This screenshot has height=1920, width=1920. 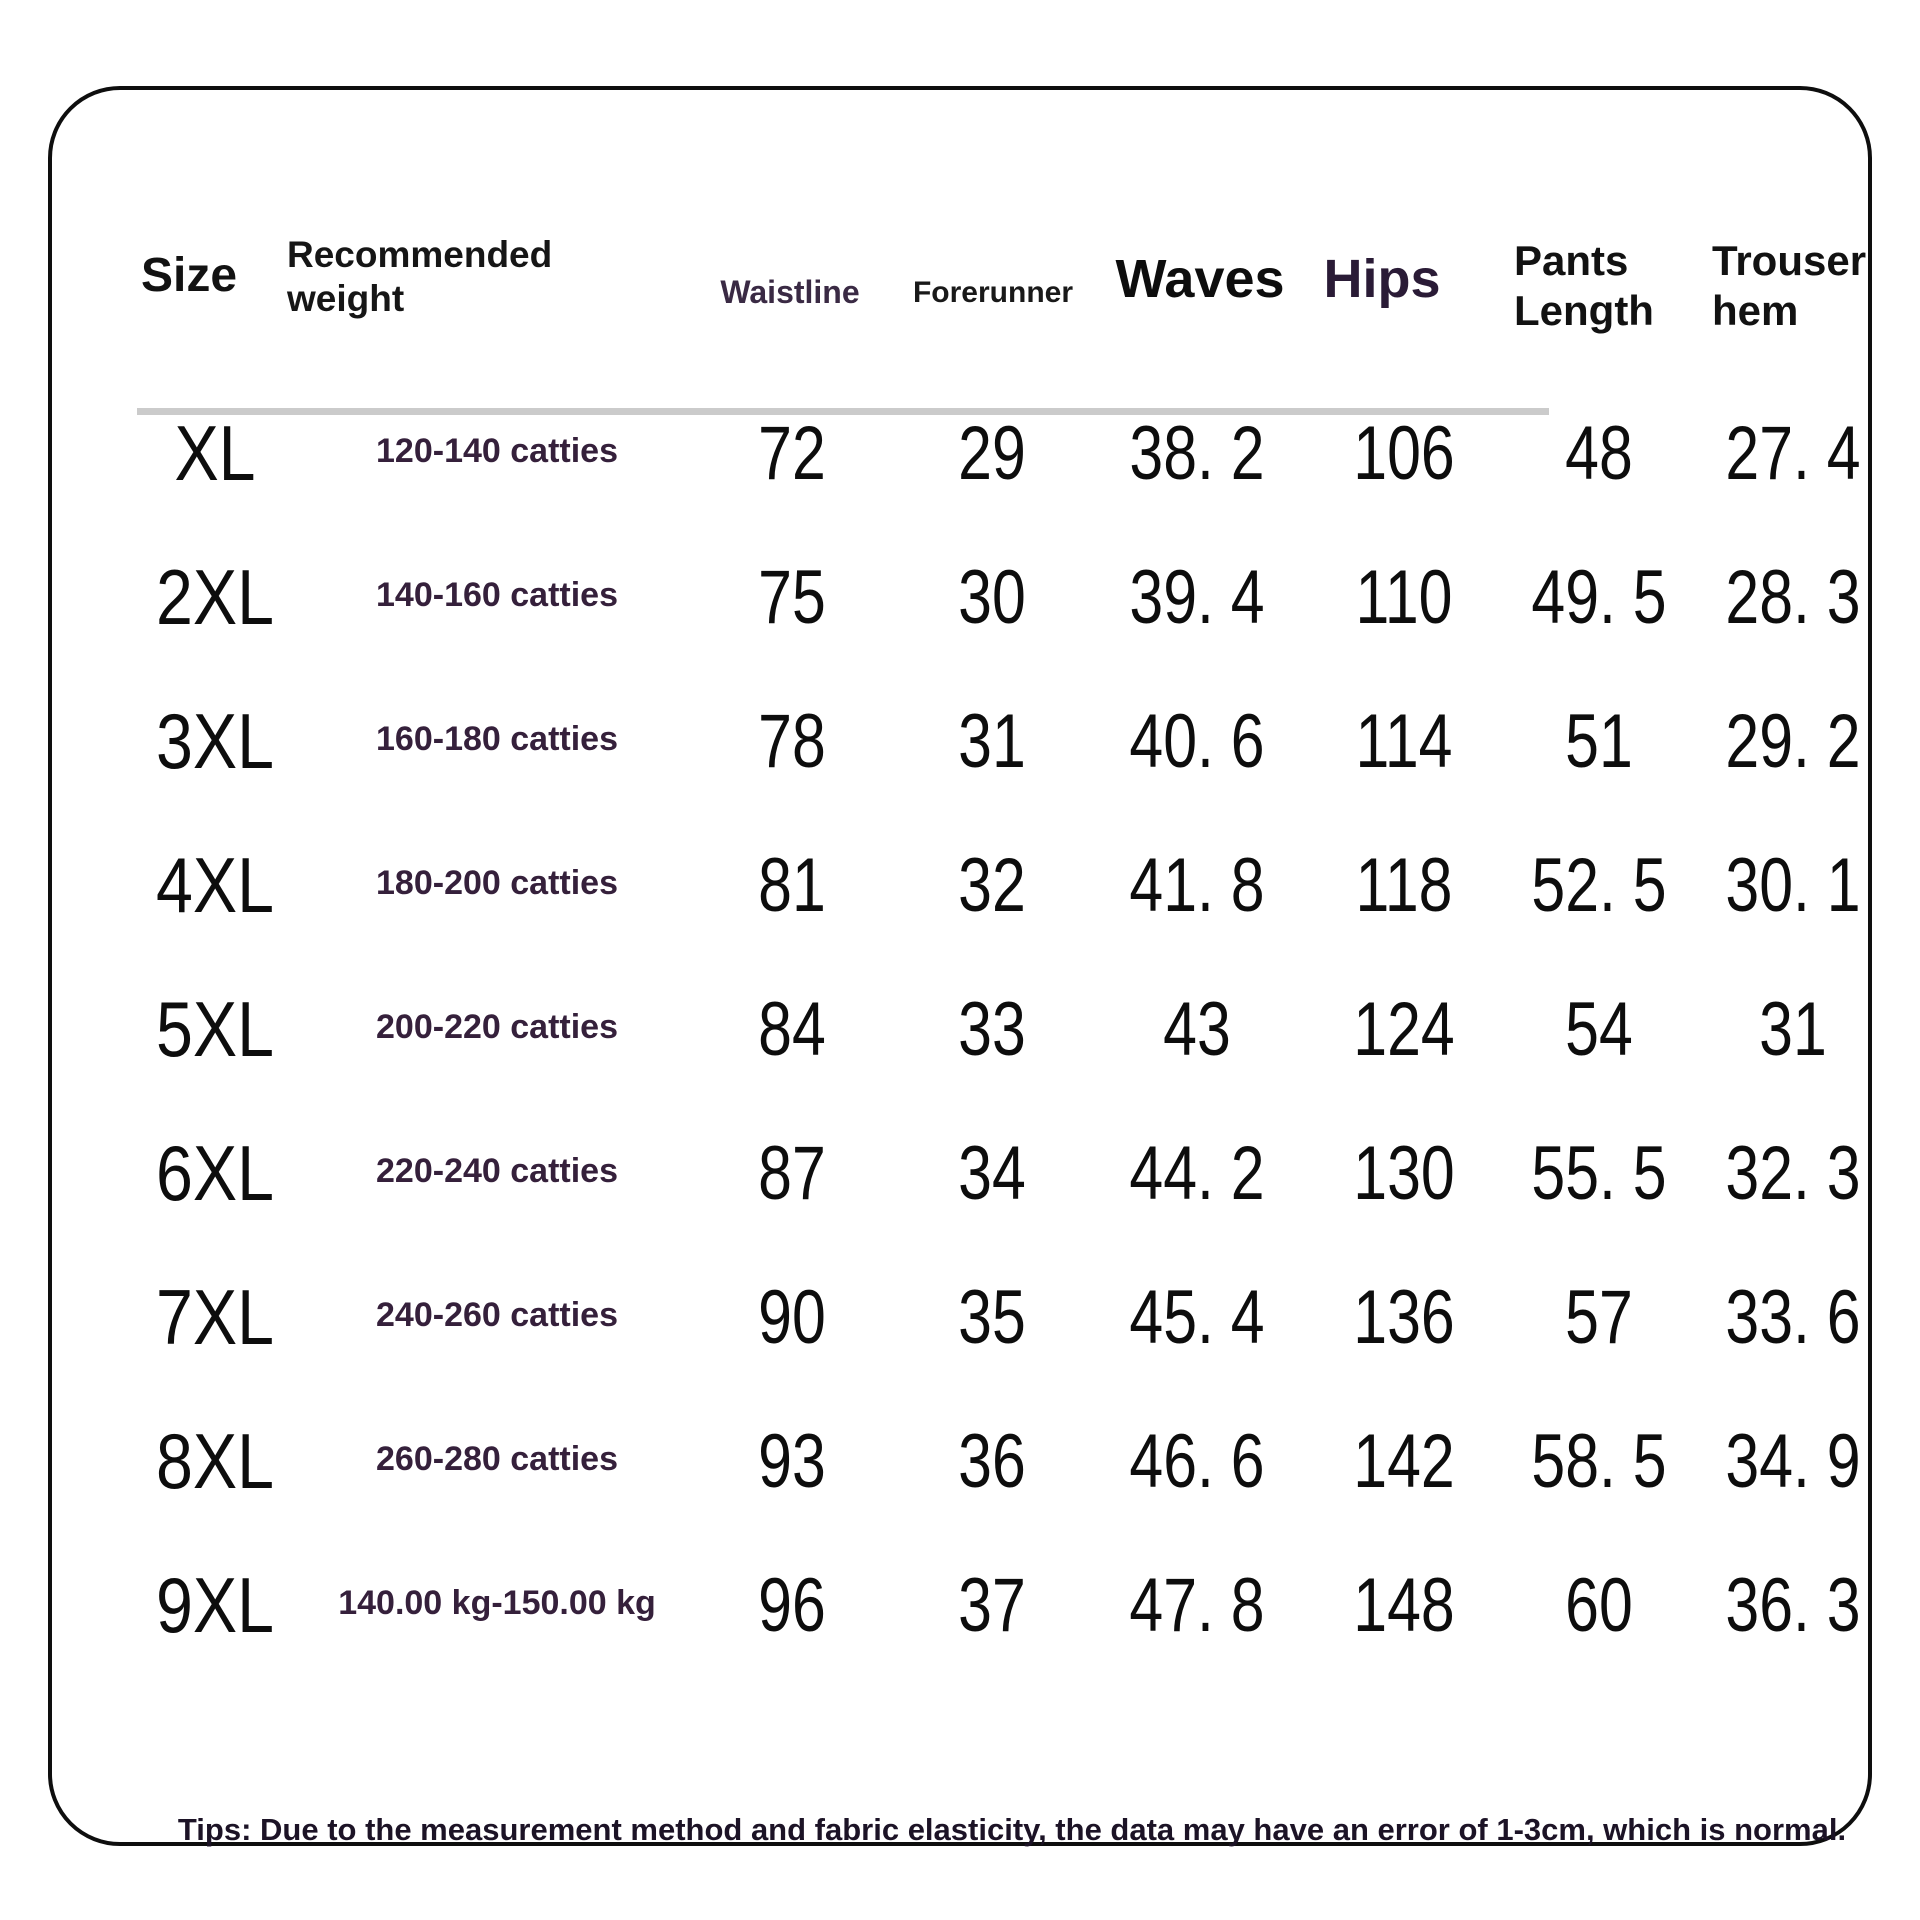 I want to click on header-size: Size, so click(x=189, y=275).